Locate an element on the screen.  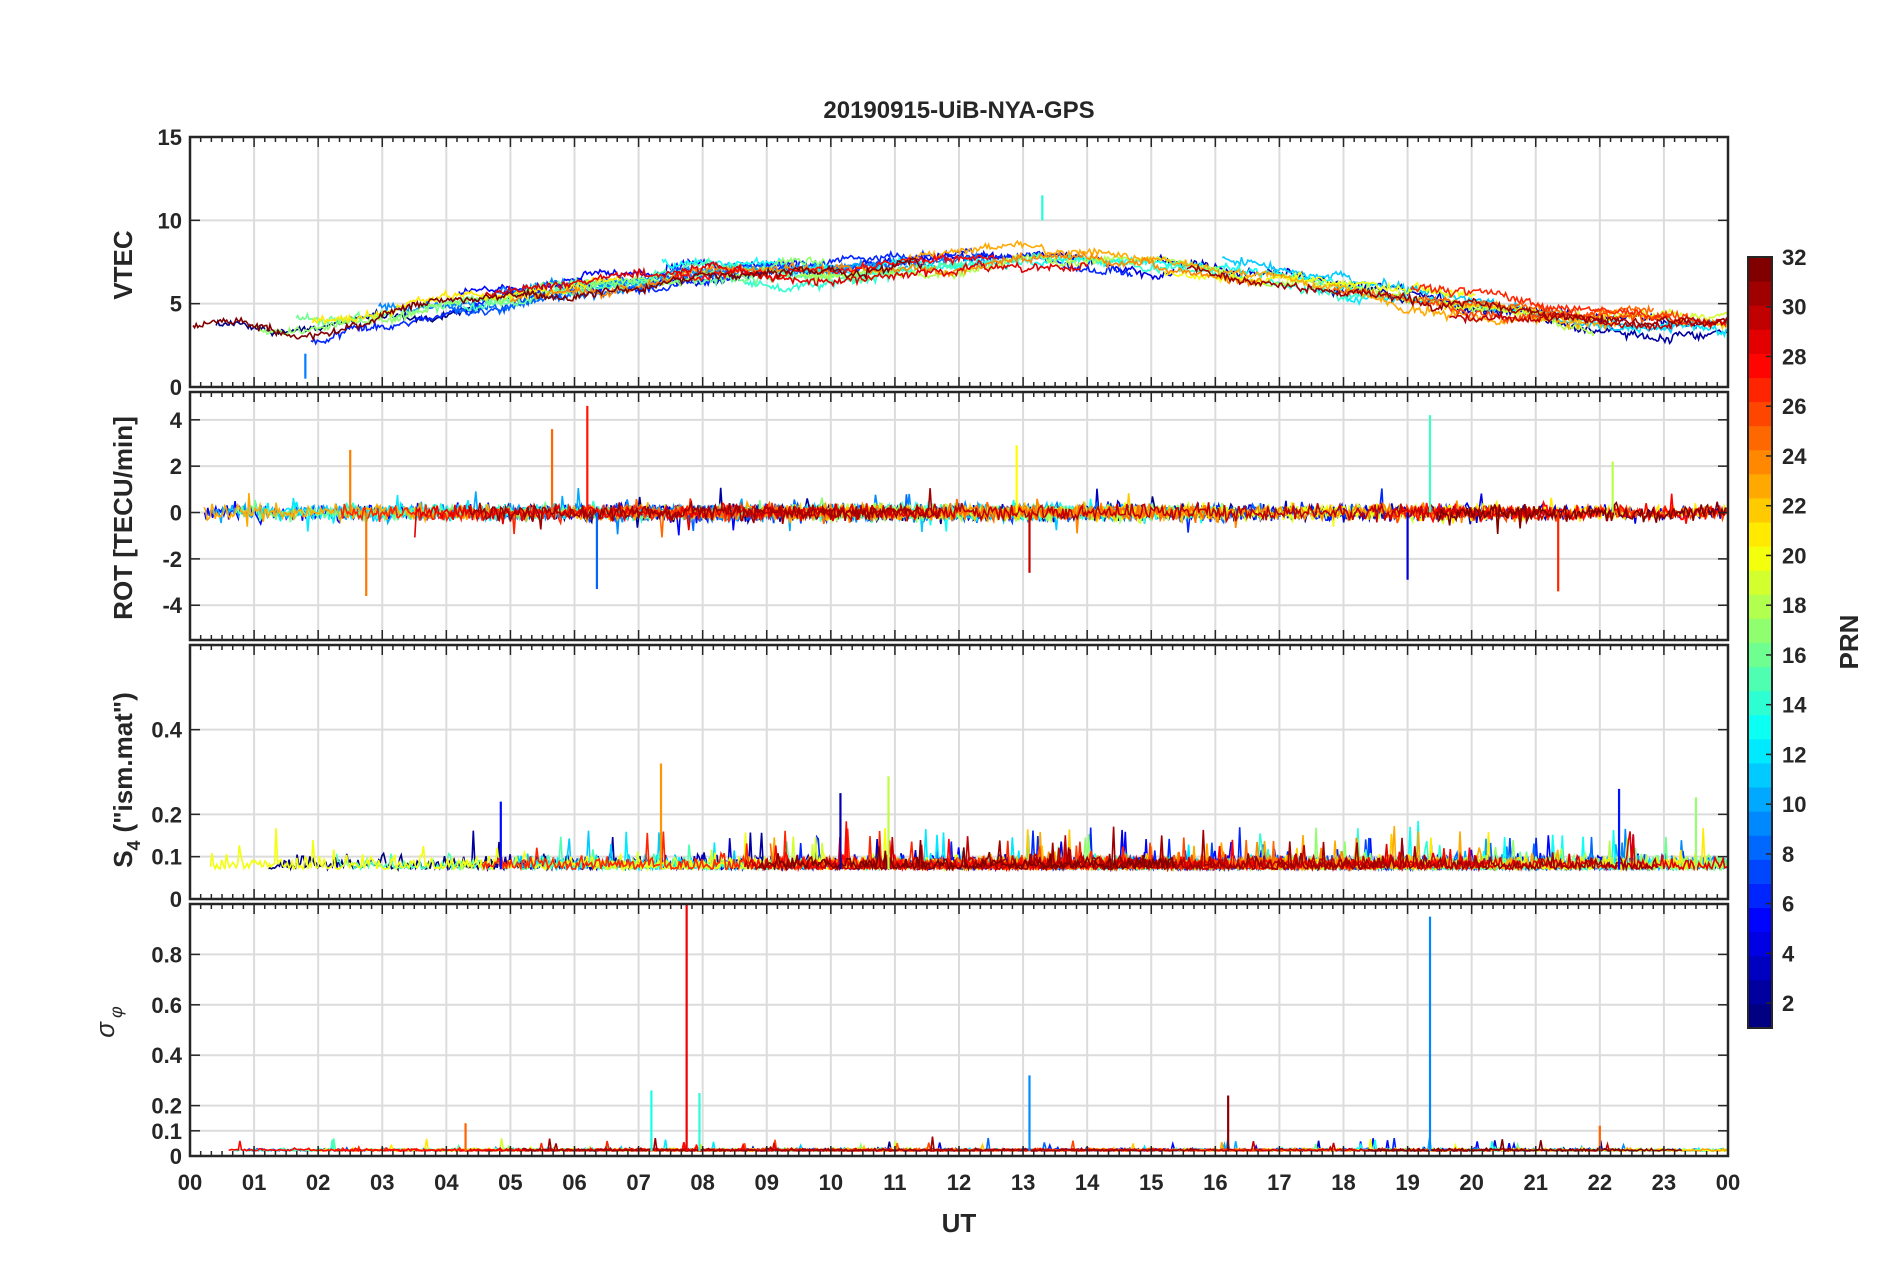
y-tick-label: 0.1 is located at coordinates (166, 857).